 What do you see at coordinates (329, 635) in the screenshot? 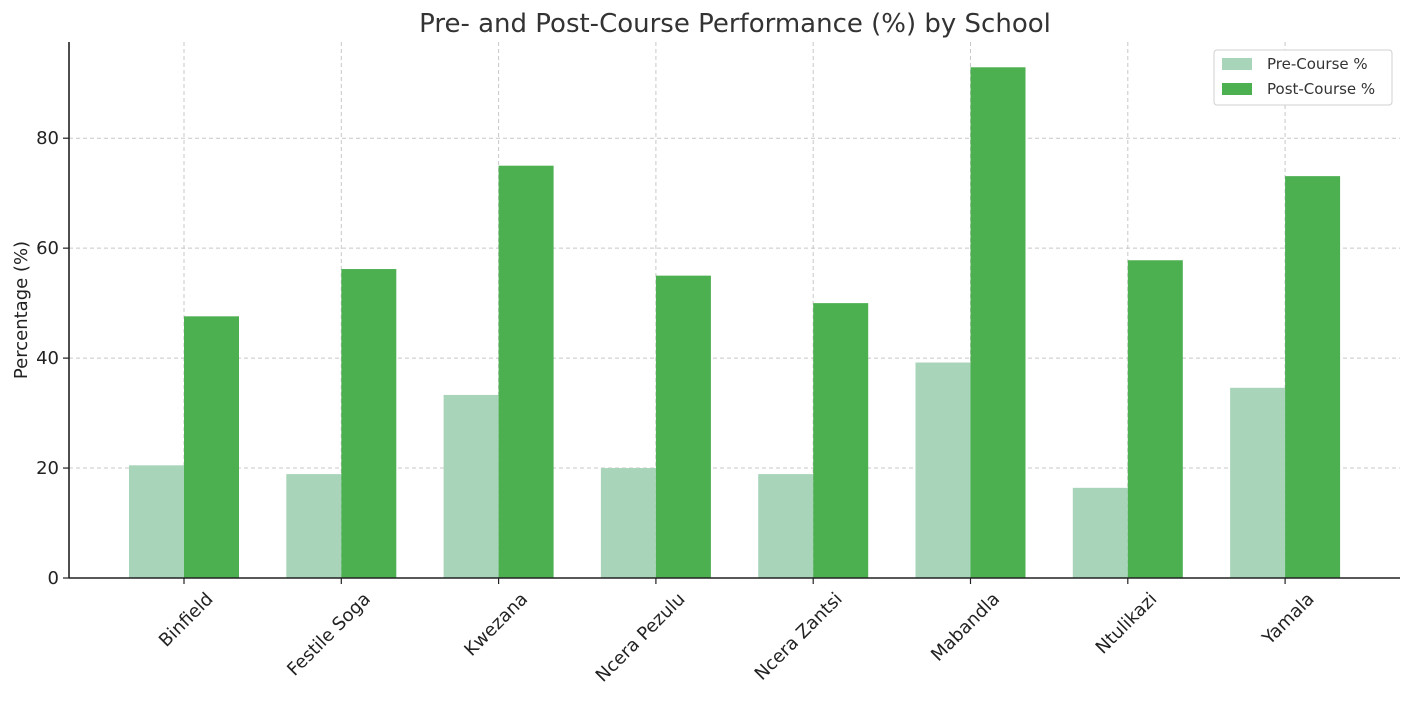
I see `x-tick-label: Festile Soga` at bounding box center [329, 635].